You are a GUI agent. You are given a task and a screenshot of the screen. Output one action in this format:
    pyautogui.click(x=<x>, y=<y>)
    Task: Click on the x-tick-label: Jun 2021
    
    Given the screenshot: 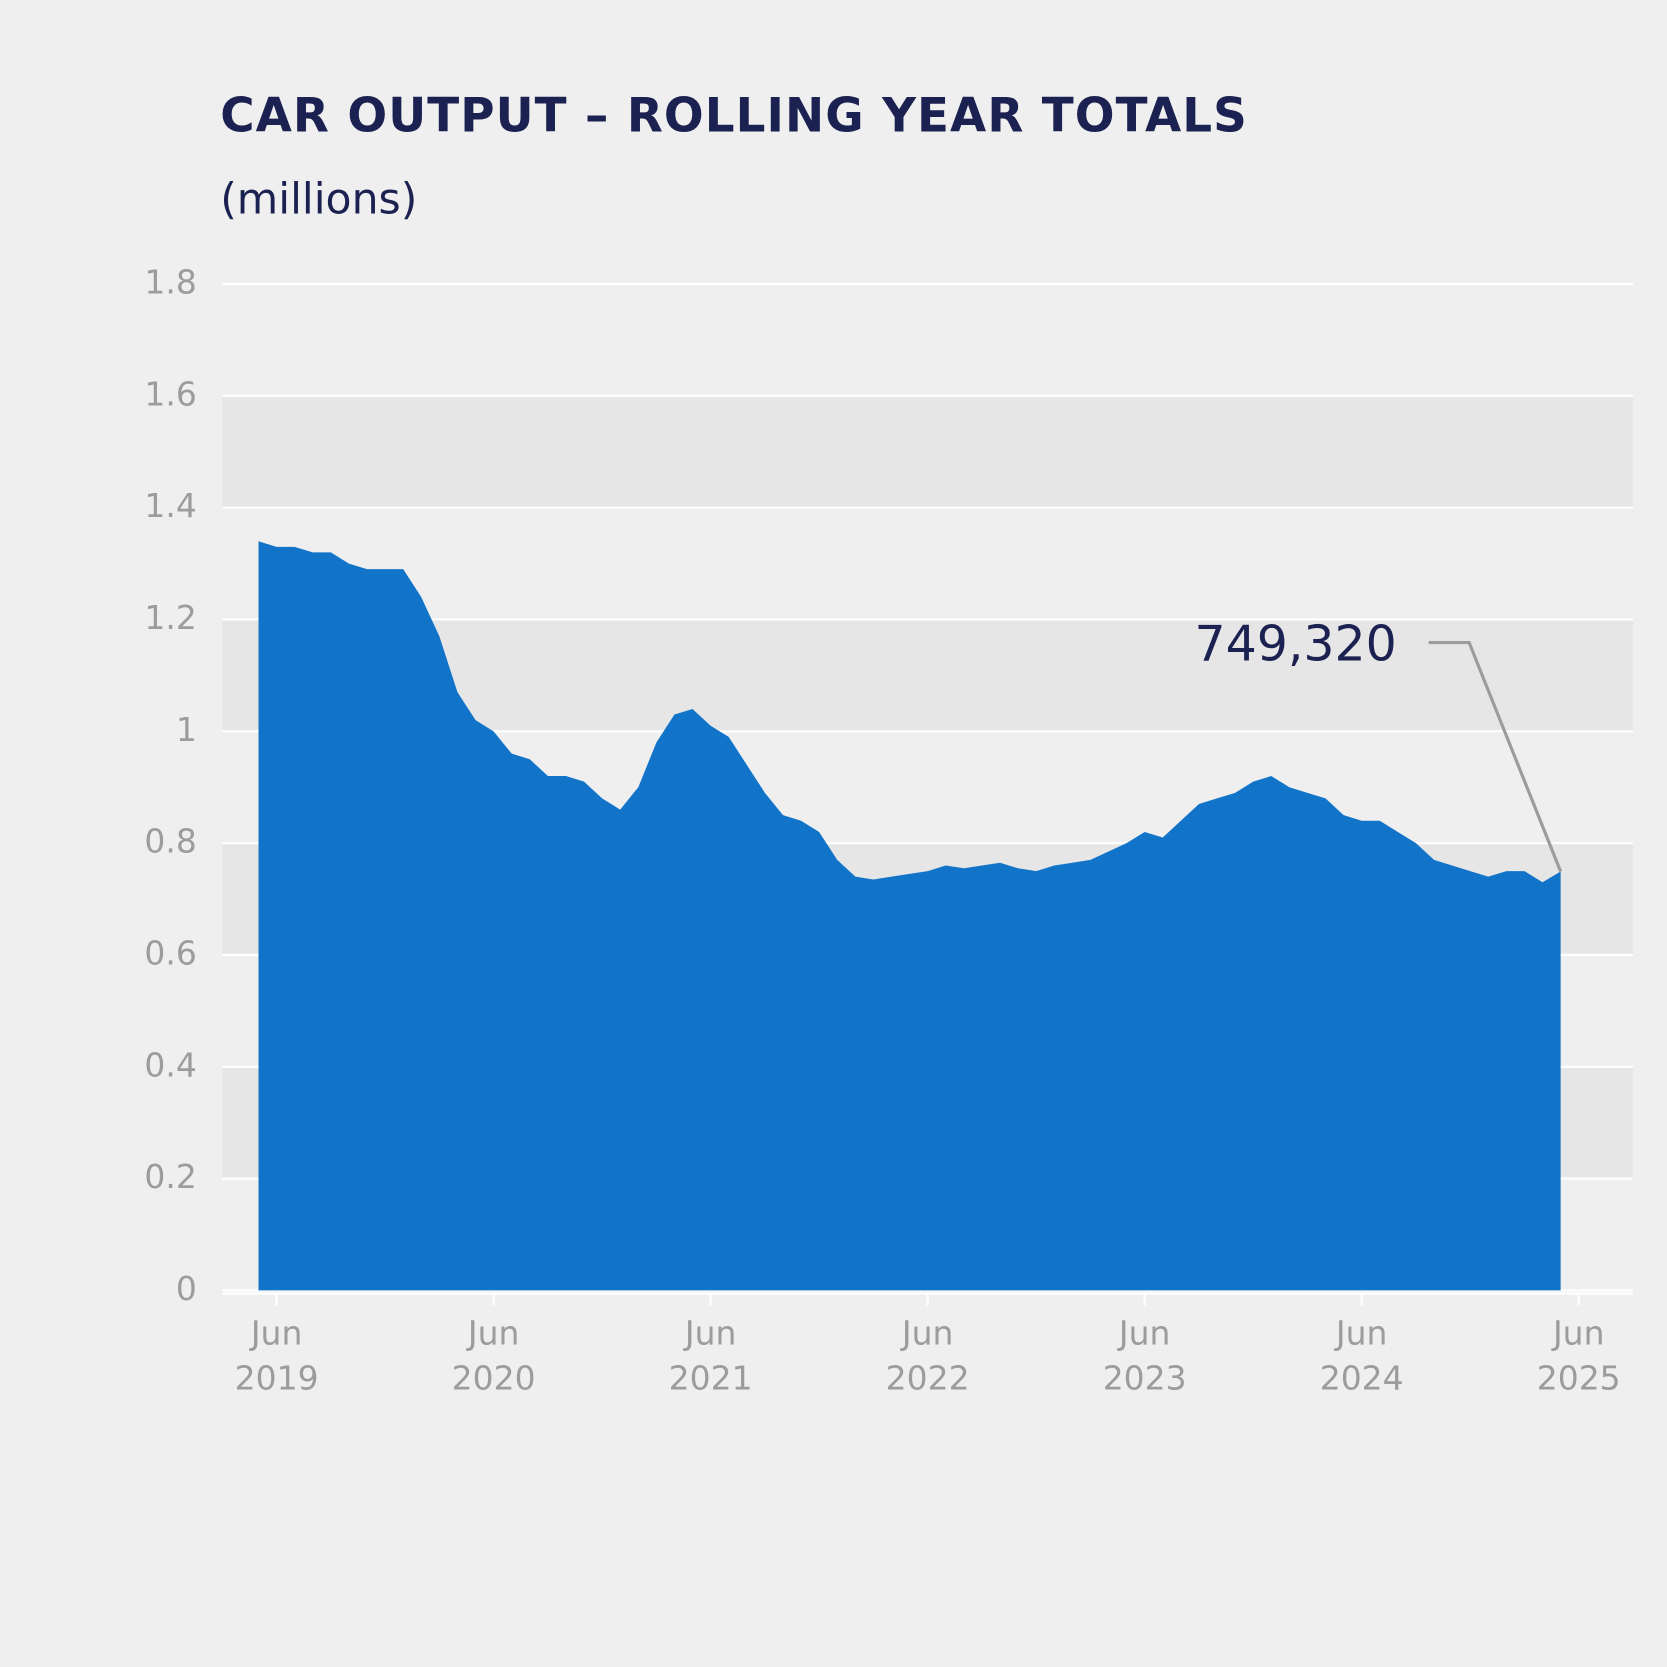 What is the action you would take?
    pyautogui.click(x=710, y=1356)
    